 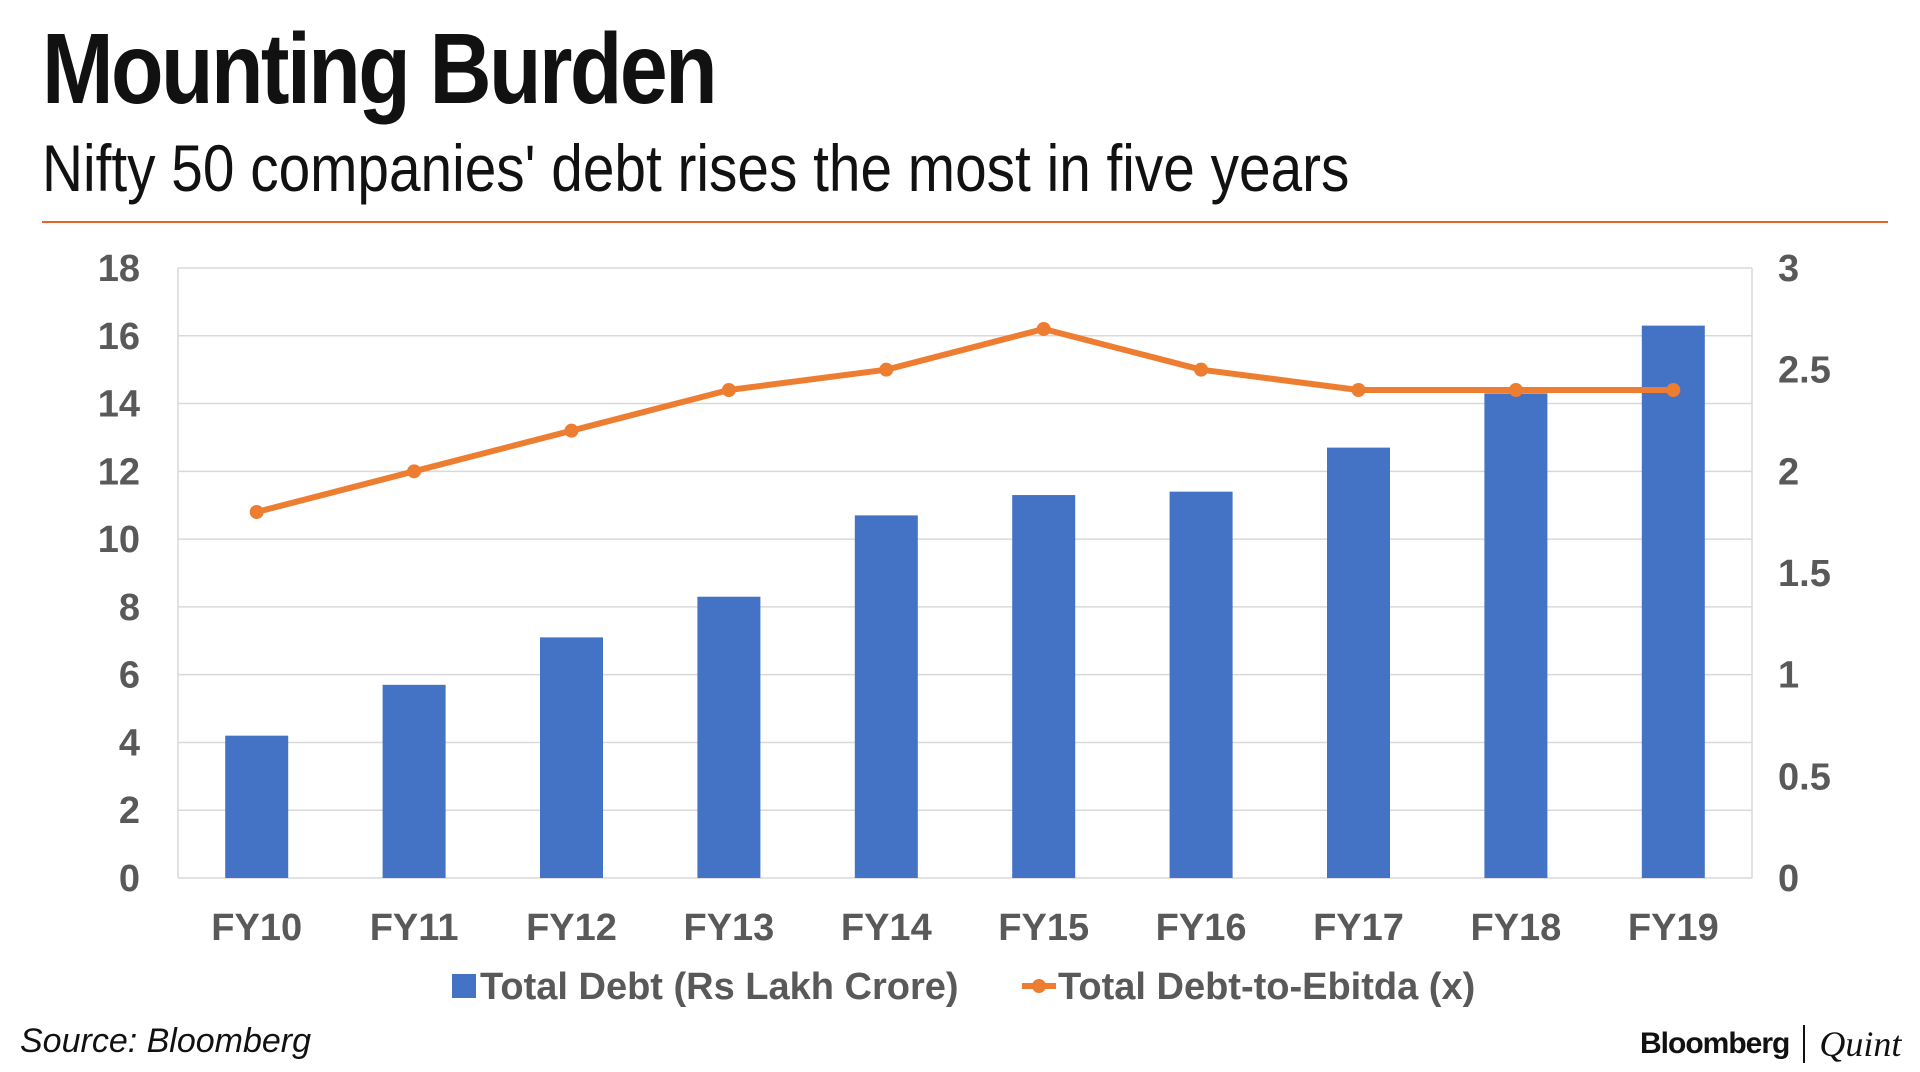 I want to click on left-tick-label: 6, so click(x=129, y=676).